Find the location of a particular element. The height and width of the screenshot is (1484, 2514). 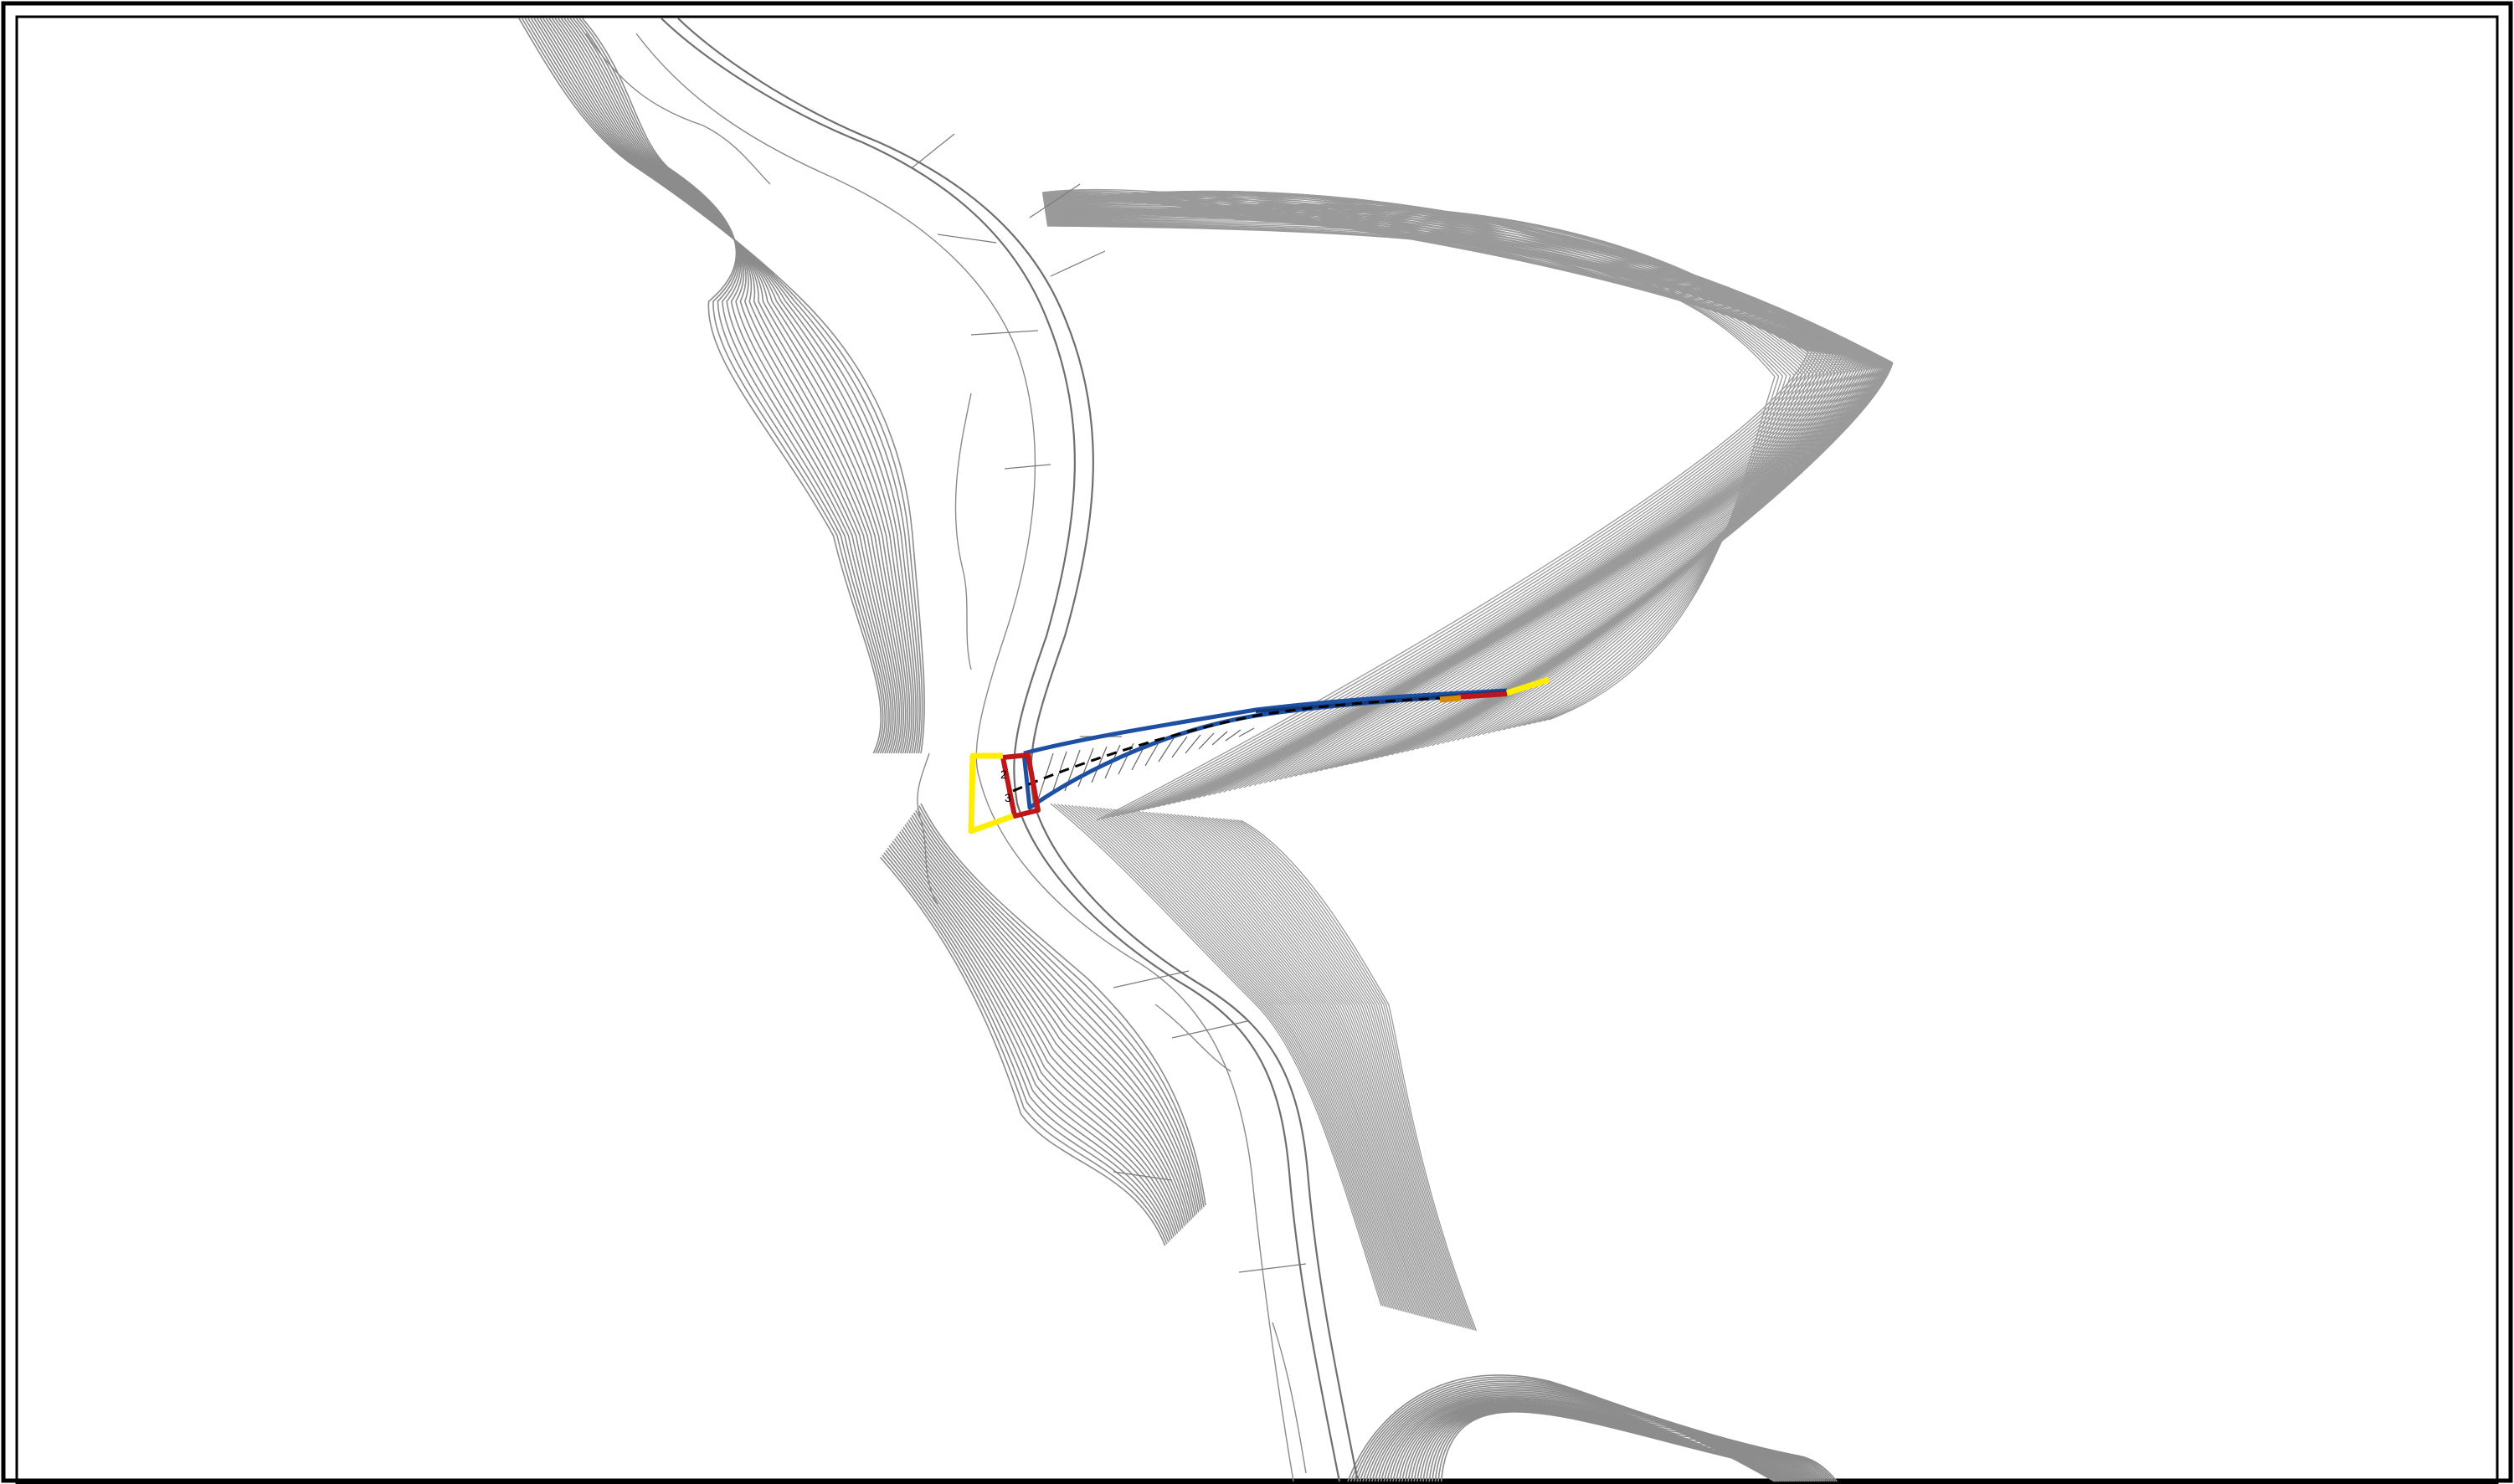

project-overlay: 2 3 is located at coordinates (1259, 755).